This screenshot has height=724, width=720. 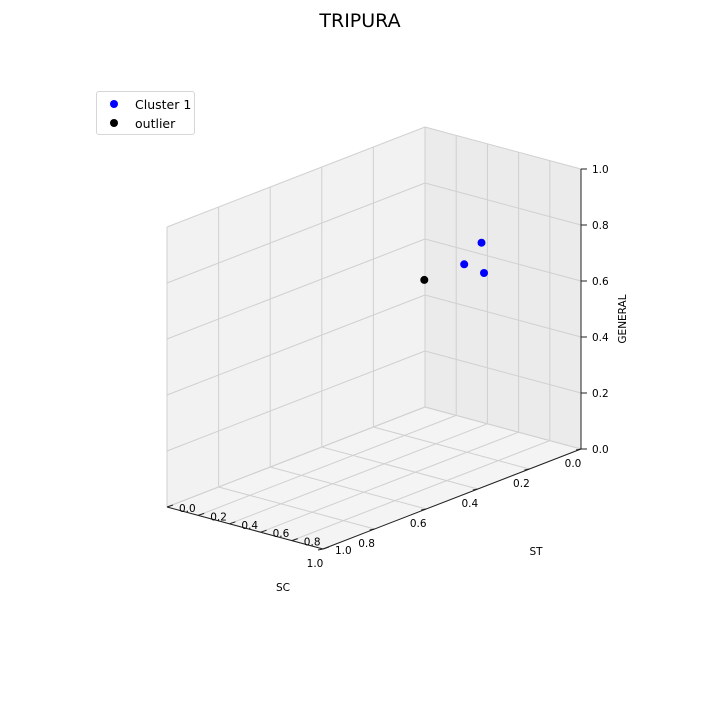 I want to click on floor-pane, so click(x=374, y=478).